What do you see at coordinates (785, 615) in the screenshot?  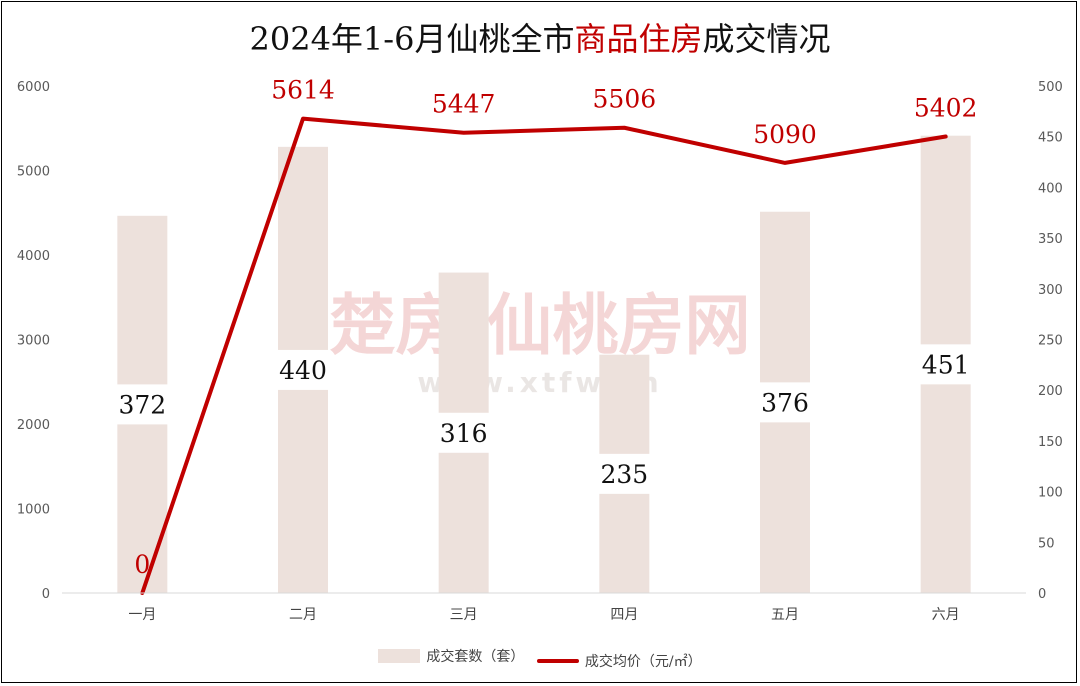 I see `x-axis-tick-label: 五月` at bounding box center [785, 615].